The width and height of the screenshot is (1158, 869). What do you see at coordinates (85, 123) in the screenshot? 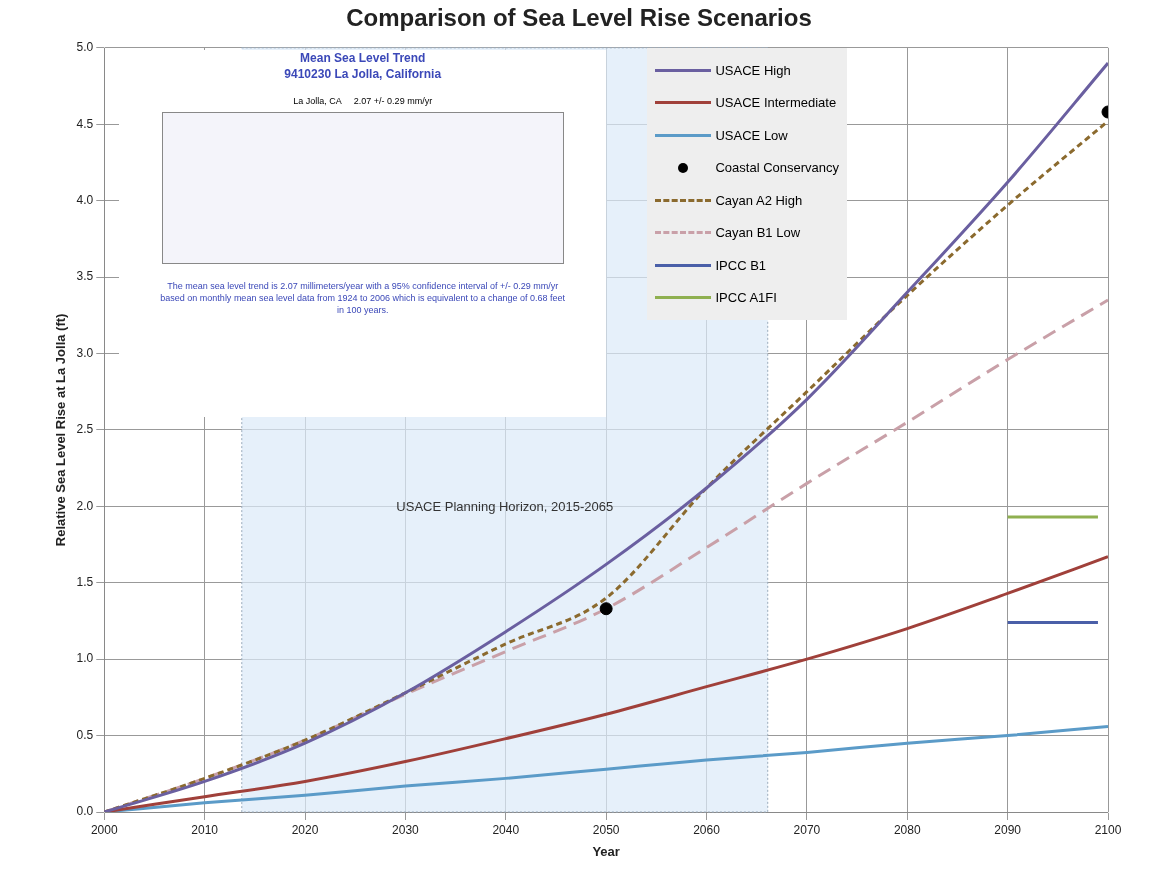
I see `y-tick-label: 4.5` at bounding box center [85, 123].